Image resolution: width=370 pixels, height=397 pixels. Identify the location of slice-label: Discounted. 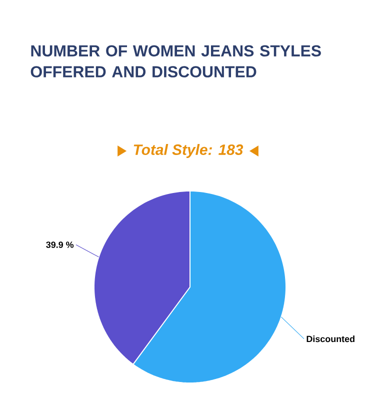
(330, 339).